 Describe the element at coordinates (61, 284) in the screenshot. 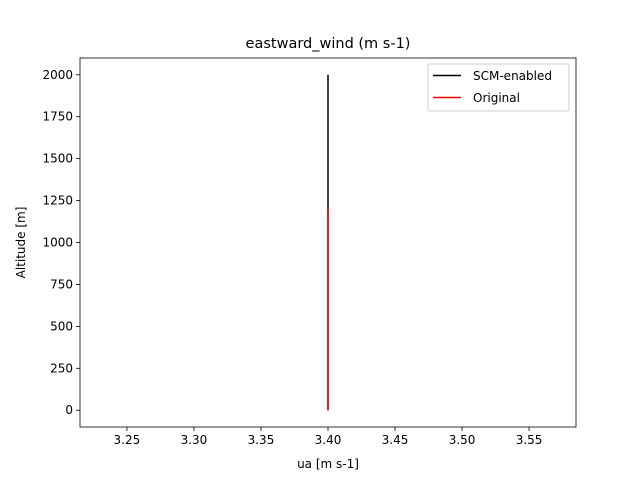

I see `y-tick-label: 750` at that location.